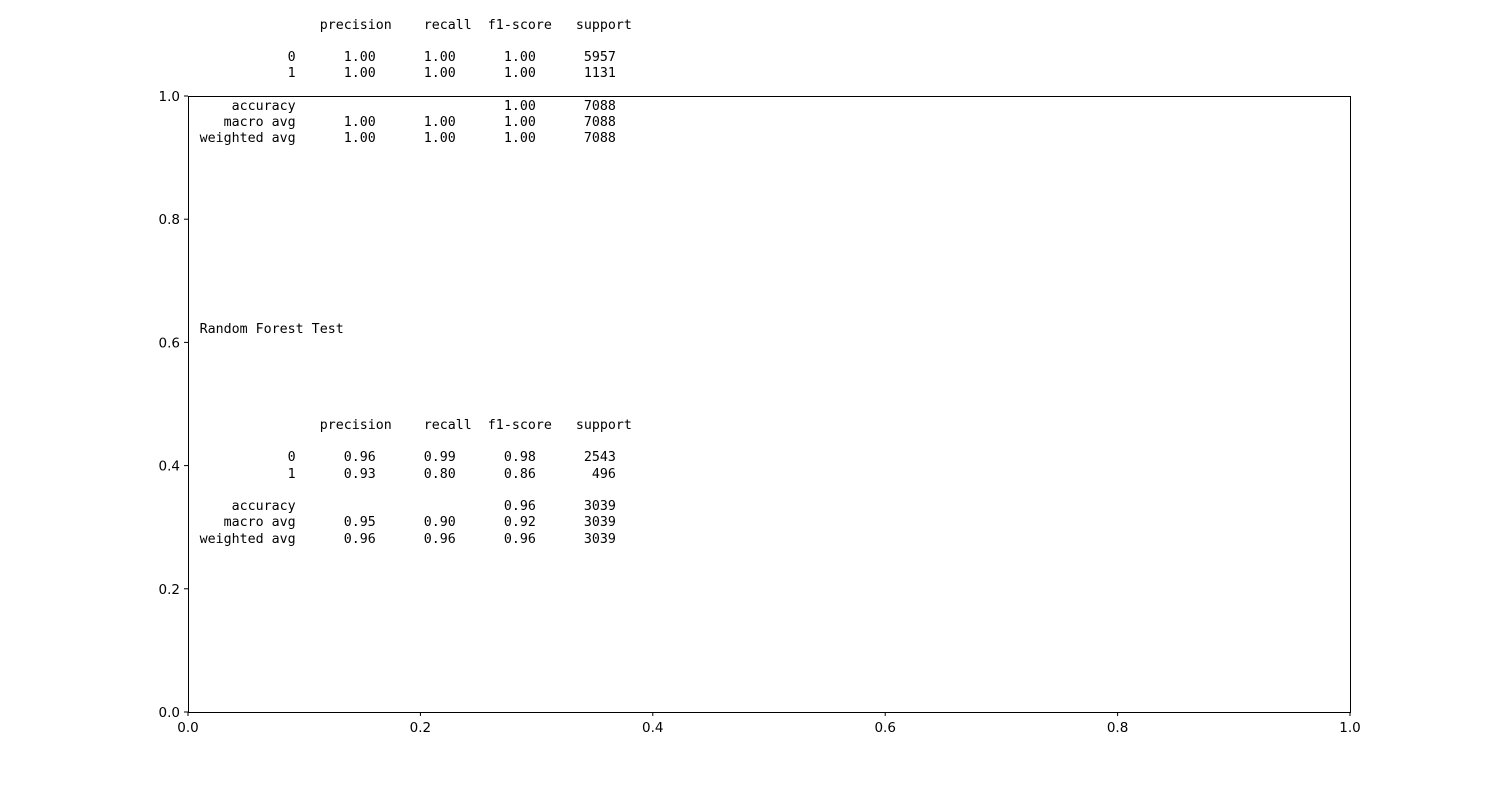  What do you see at coordinates (169, 590) in the screenshot?
I see `y-tick-label: 0.2` at bounding box center [169, 590].